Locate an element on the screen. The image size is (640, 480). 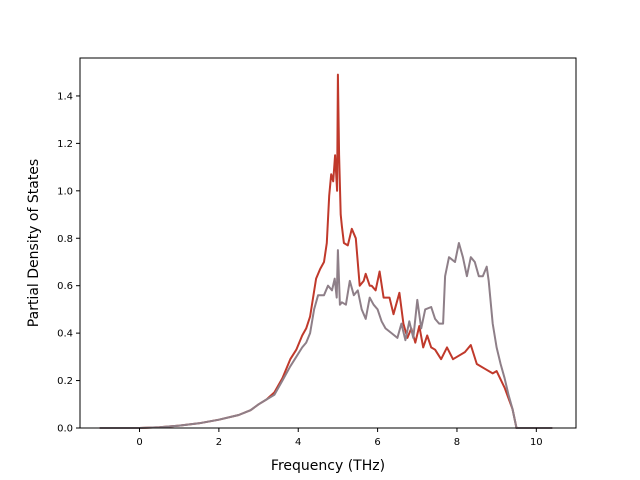
x-tick-label: 0 is located at coordinates (139, 442).